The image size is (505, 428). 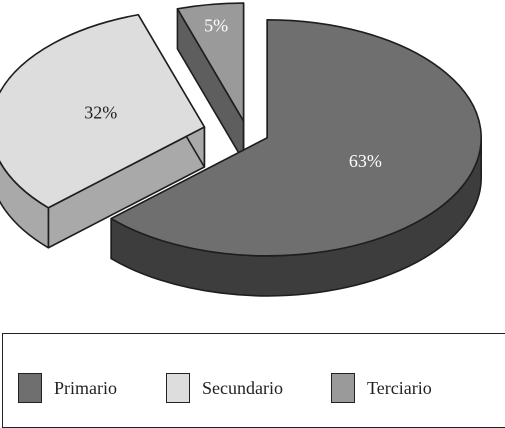 I want to click on pie-slice-terciario: 5%, so click(x=210, y=82).